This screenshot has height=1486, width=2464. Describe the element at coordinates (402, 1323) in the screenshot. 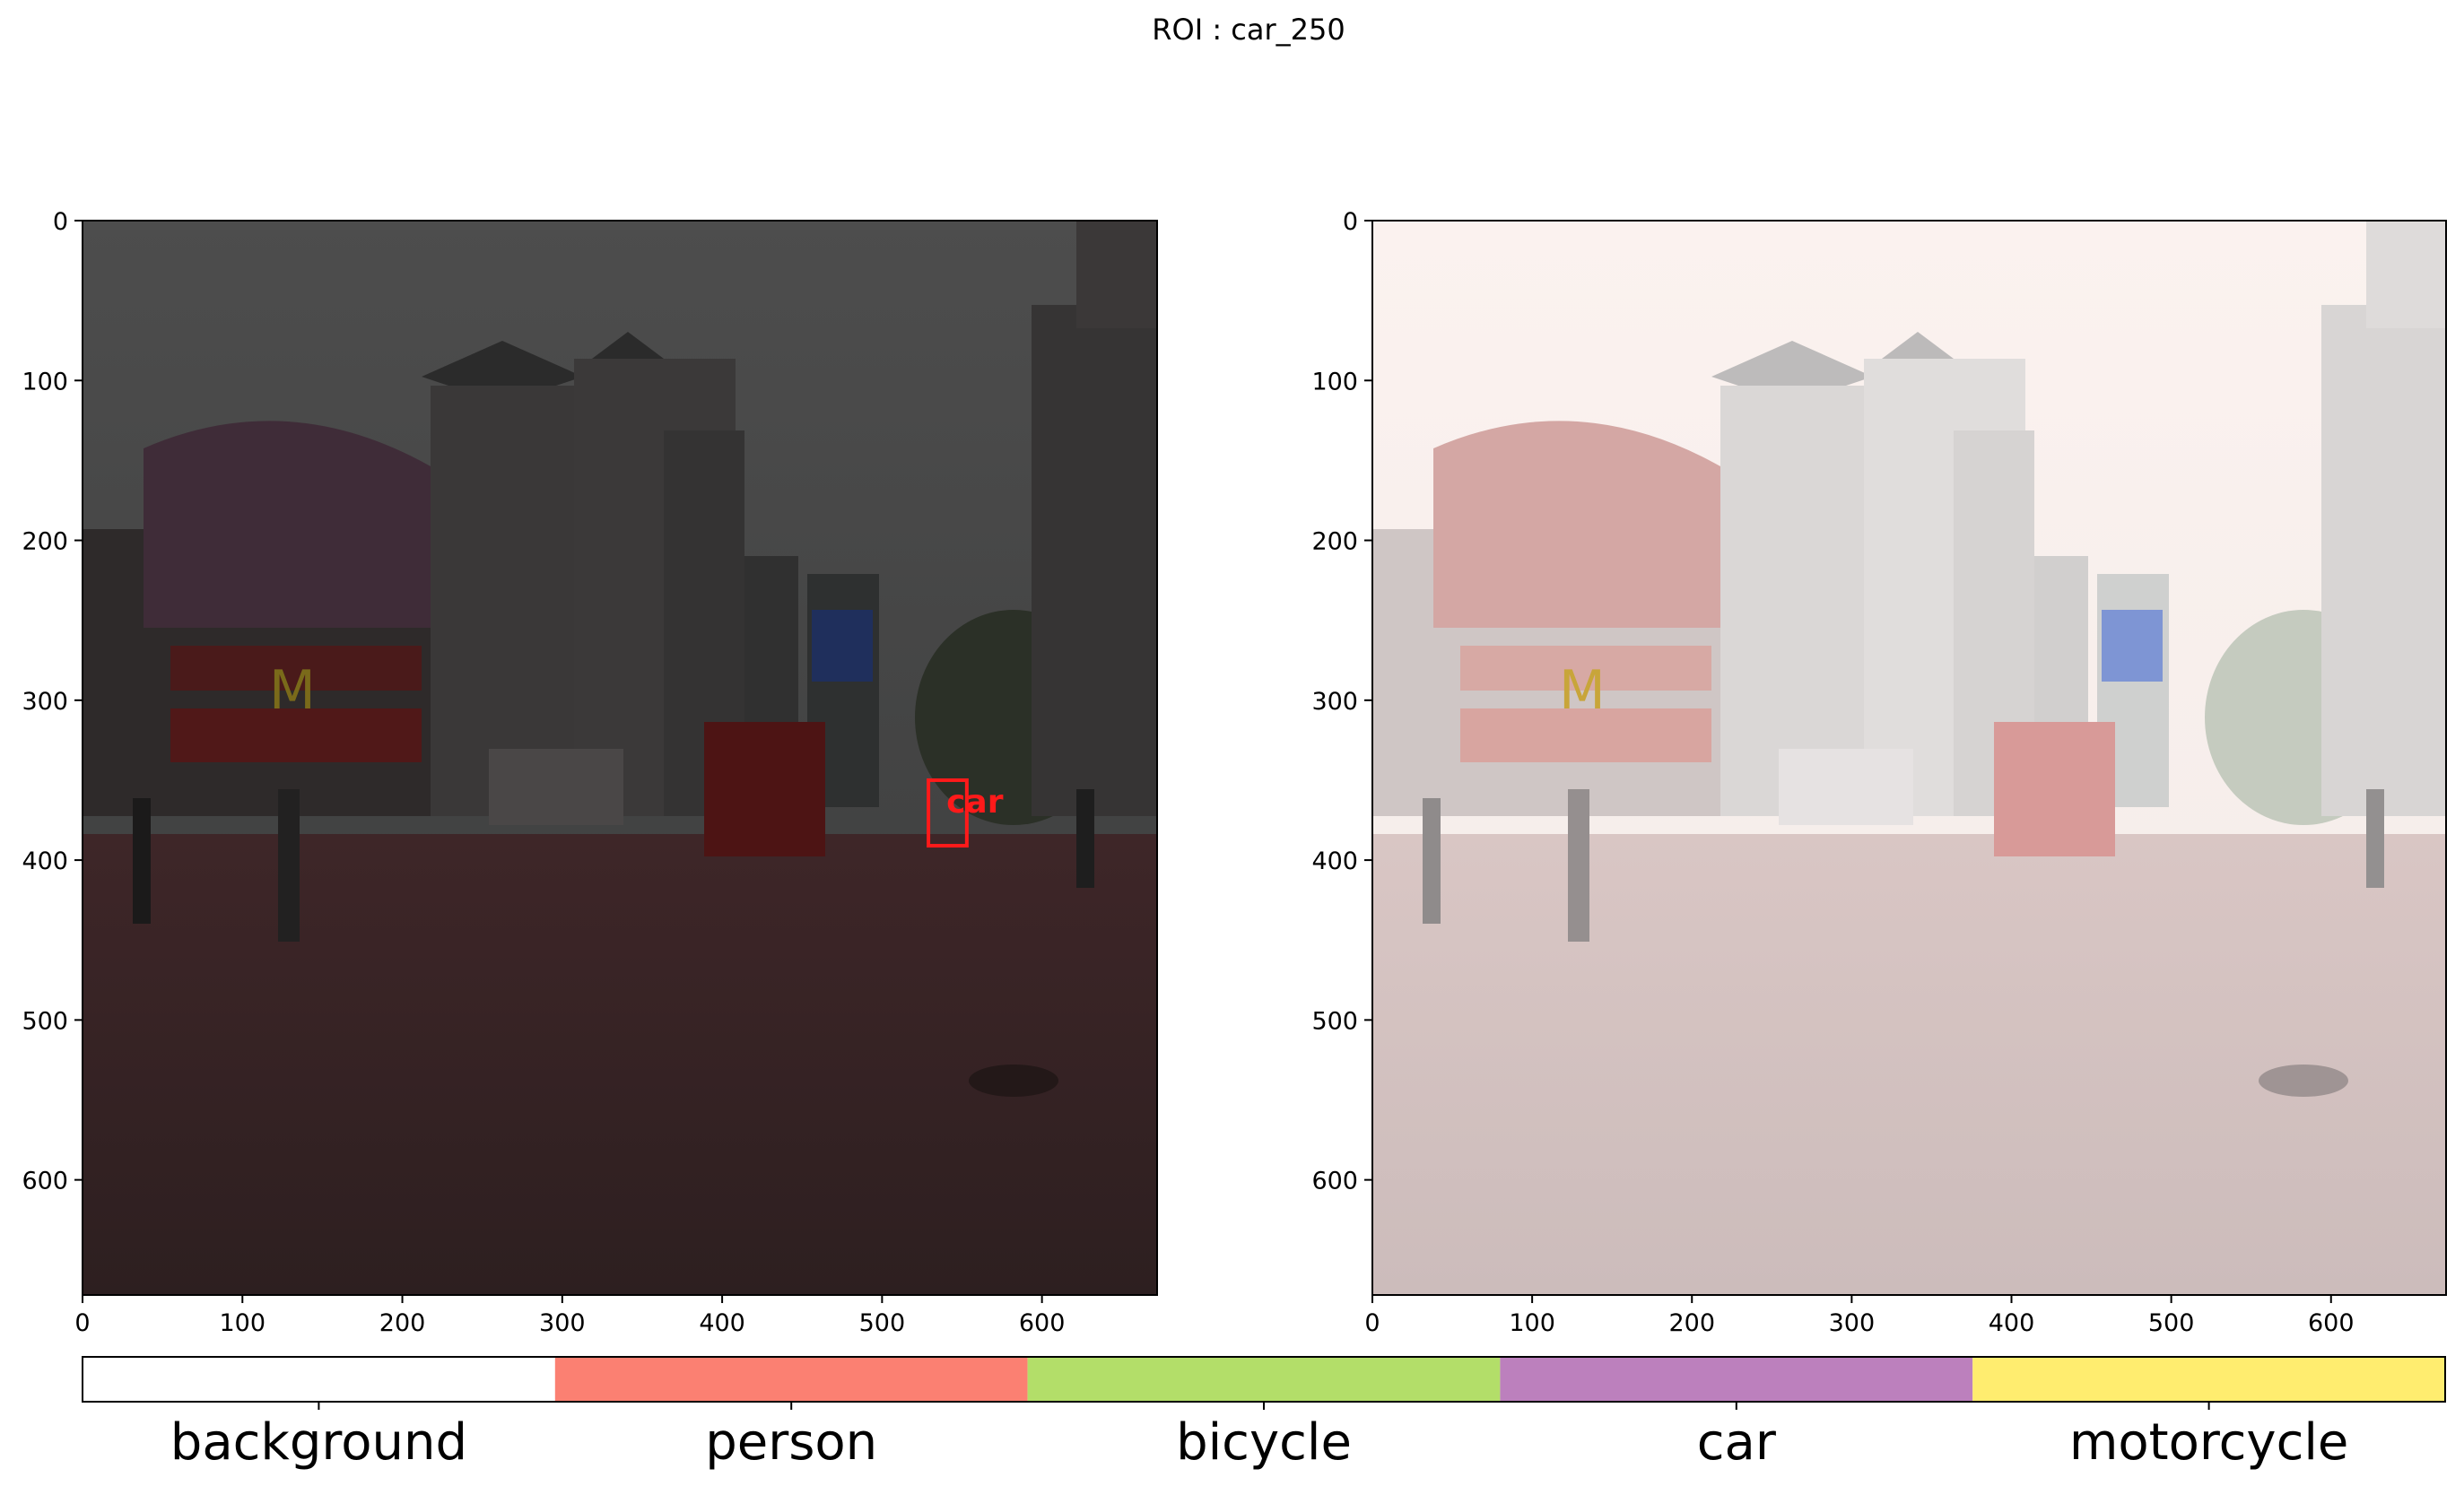

I see `left-xtick-label: 200` at that location.